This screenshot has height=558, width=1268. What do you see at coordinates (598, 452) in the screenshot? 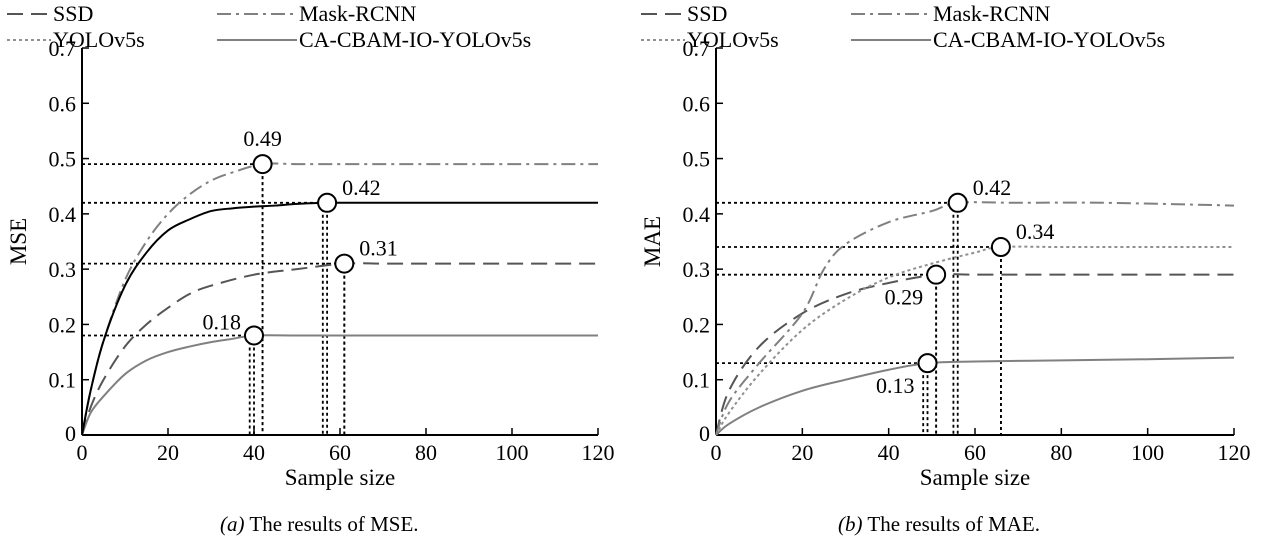
I see `x-tick-label-a: 120` at bounding box center [598, 452].